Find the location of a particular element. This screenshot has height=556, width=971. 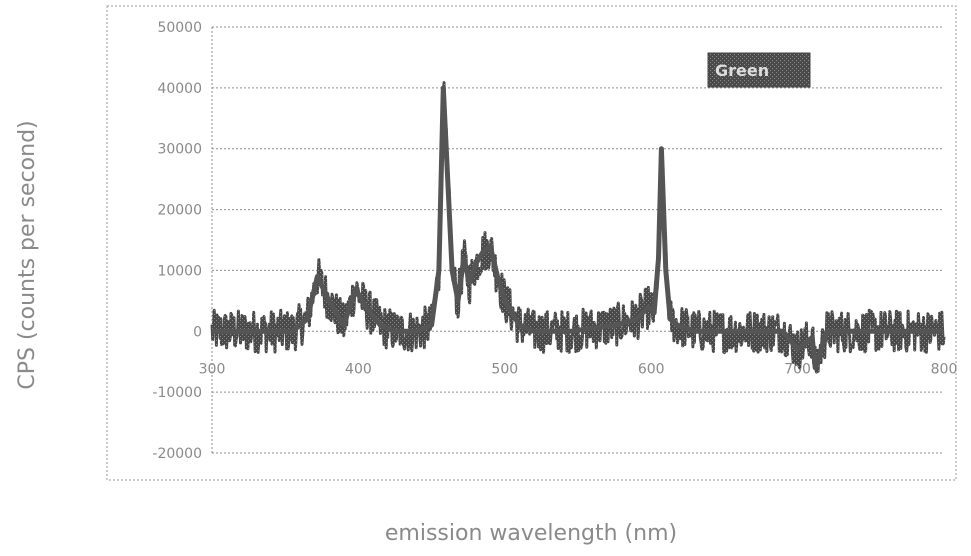

legend-label-0: Green is located at coordinates (742, 70).